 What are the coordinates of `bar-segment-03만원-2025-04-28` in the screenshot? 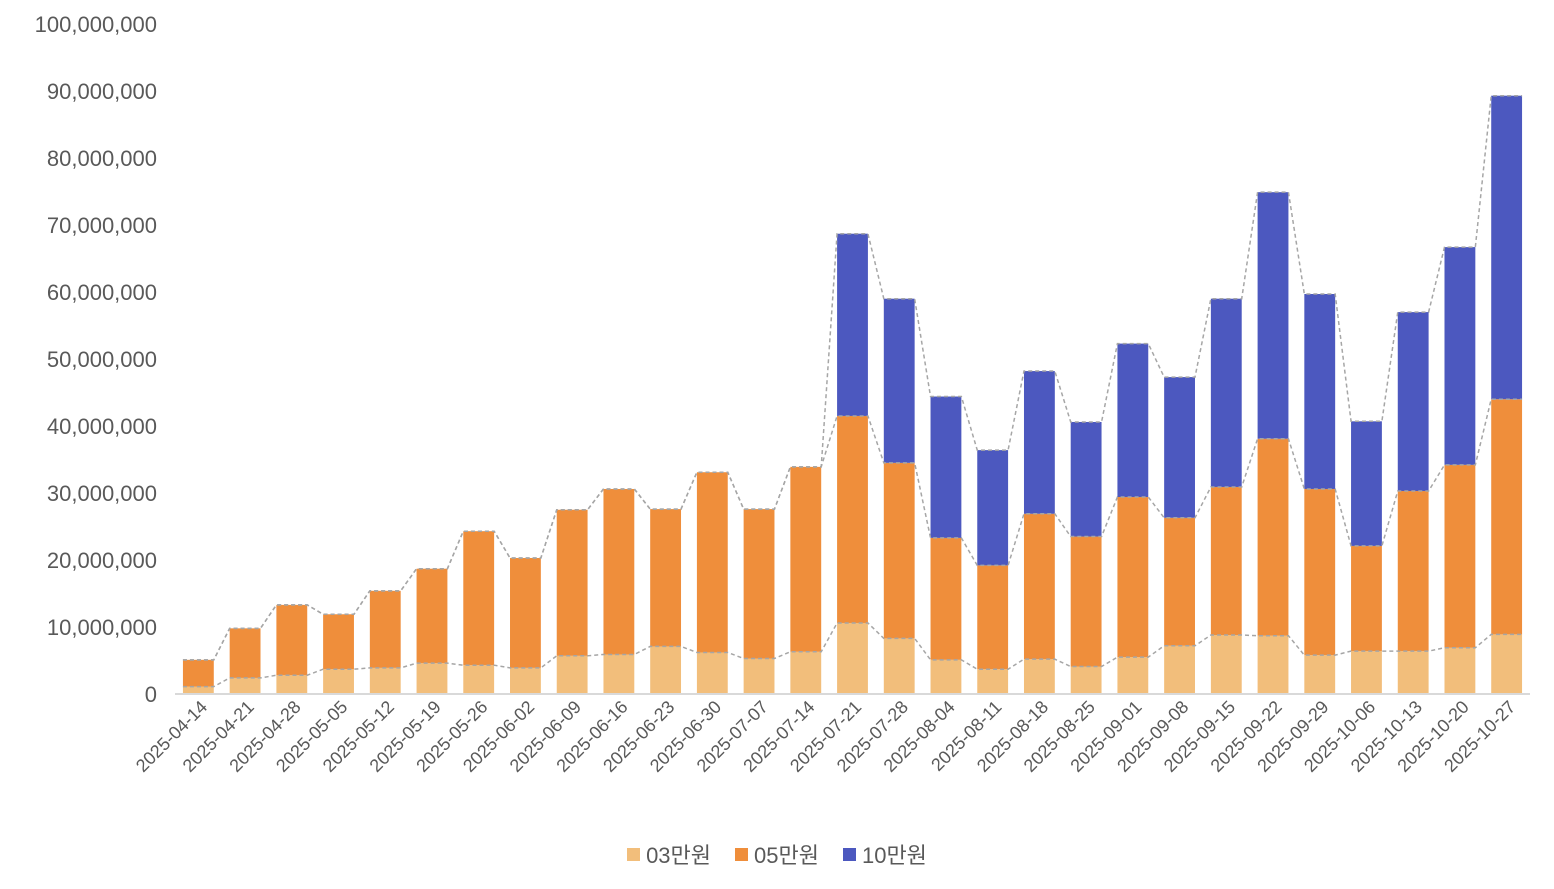 It's located at (292, 684).